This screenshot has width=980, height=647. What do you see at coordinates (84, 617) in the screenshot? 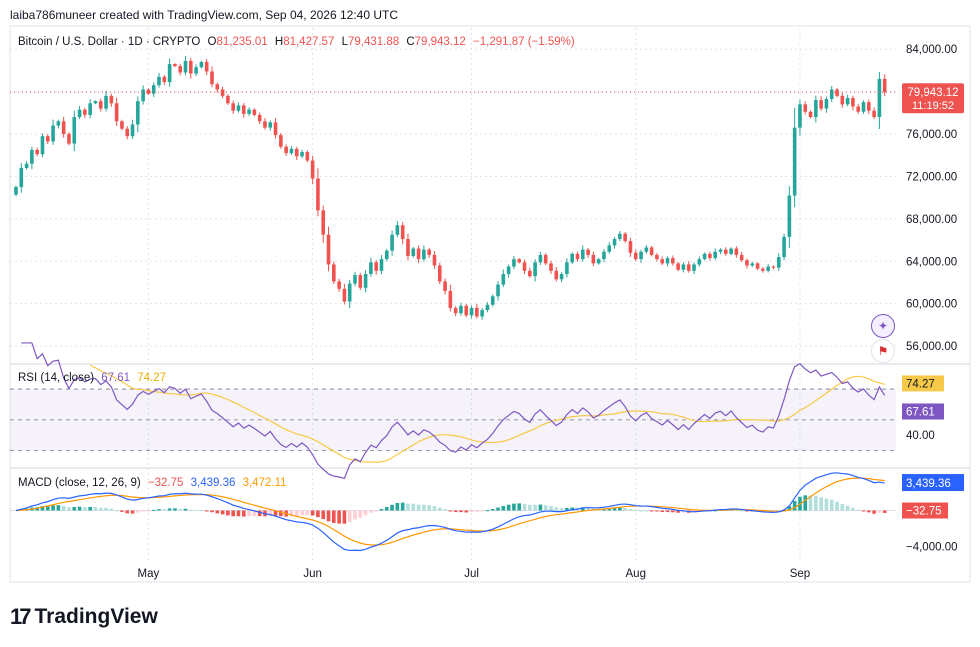
I see `brand-logo: 17 TradingView` at bounding box center [84, 617].